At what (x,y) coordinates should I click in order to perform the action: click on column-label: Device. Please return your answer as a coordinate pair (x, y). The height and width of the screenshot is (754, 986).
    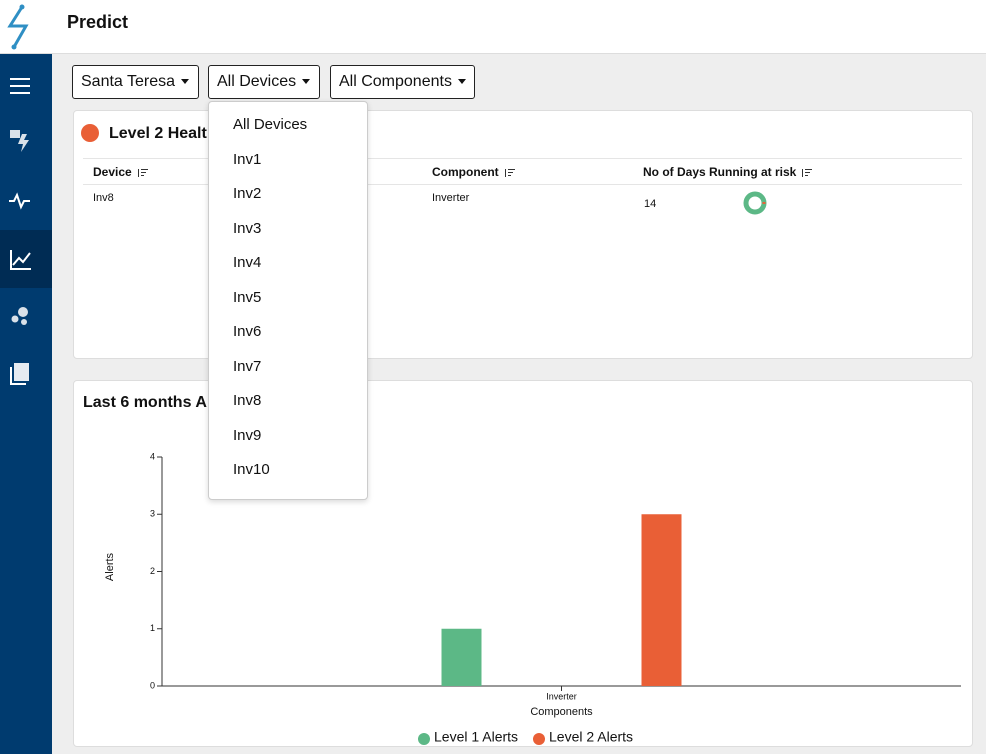
    Looking at the image, I should click on (112, 172).